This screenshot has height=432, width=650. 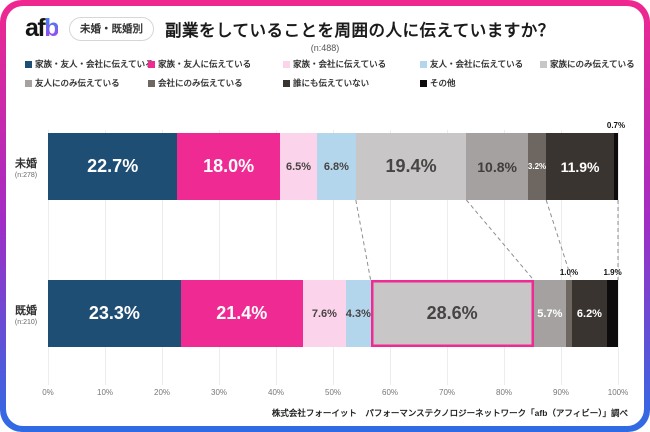 I want to click on legend-item: 家族・友人に伝えている, so click(x=215, y=64).